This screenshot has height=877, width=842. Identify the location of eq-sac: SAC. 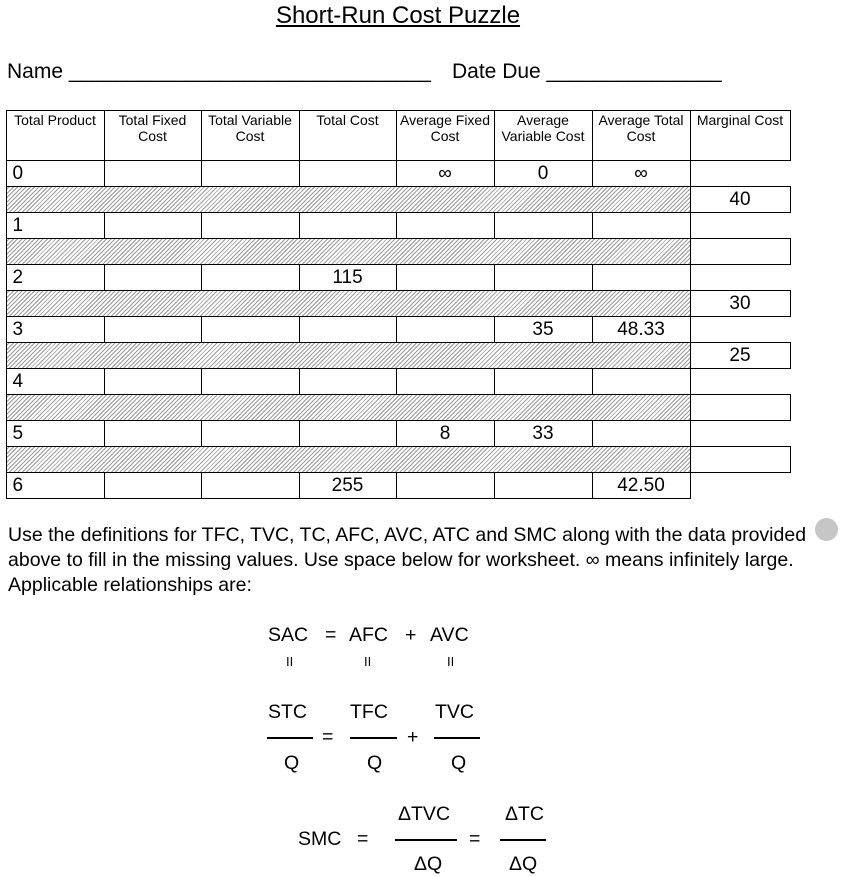
(288, 635).